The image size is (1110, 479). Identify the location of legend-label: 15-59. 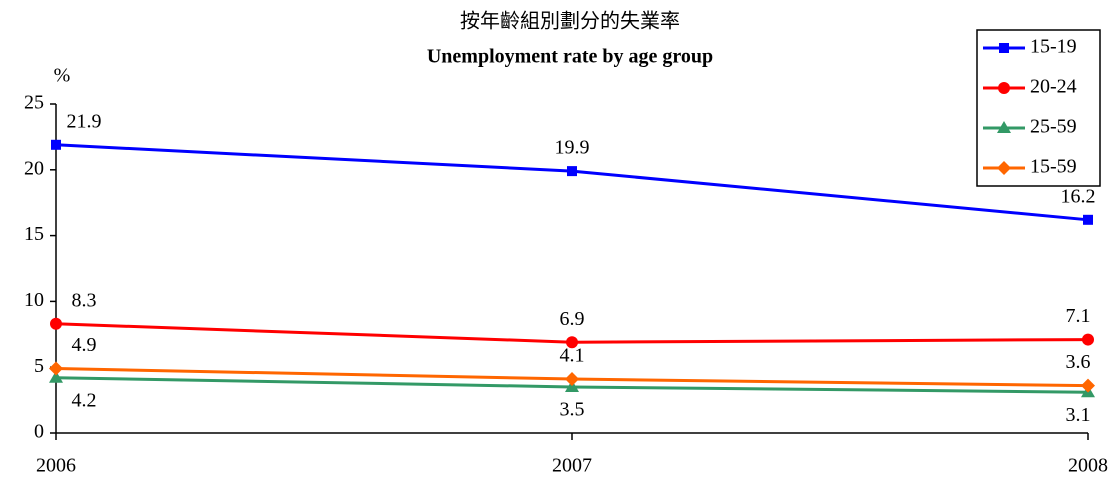
(1053, 167).